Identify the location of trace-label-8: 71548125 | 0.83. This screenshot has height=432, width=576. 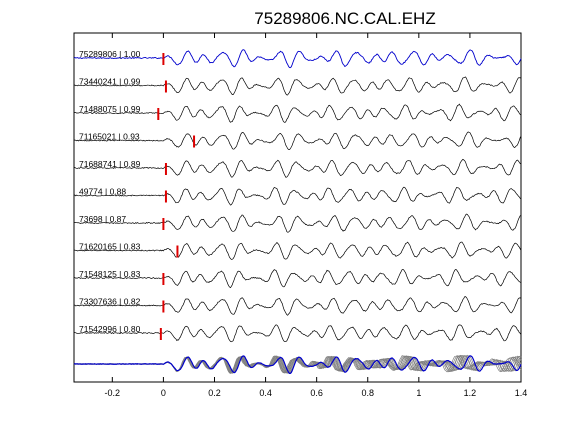
(110, 274).